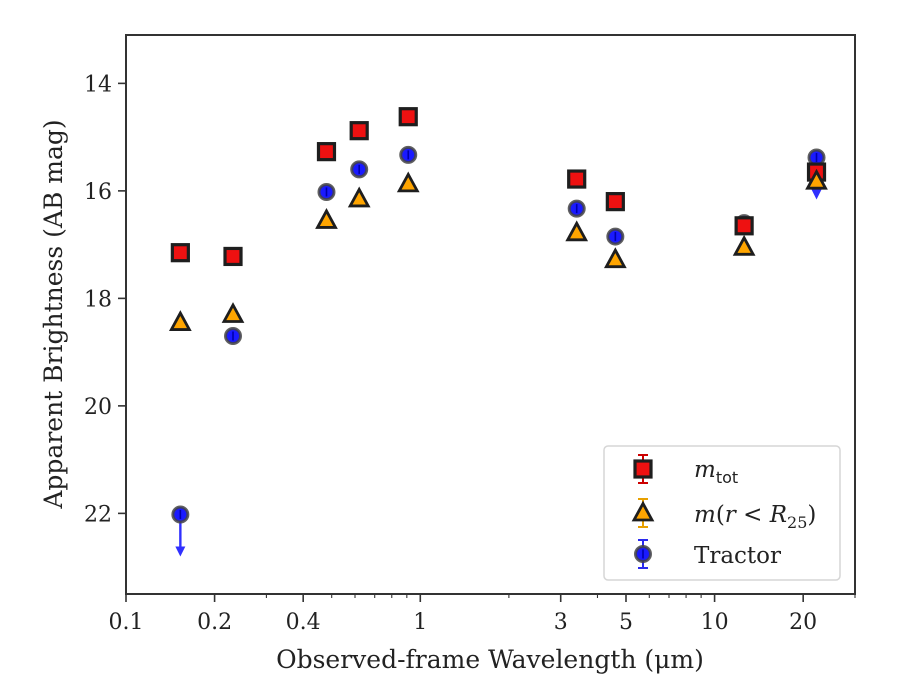  I want to click on y-tick-label: 20, so click(98, 407).